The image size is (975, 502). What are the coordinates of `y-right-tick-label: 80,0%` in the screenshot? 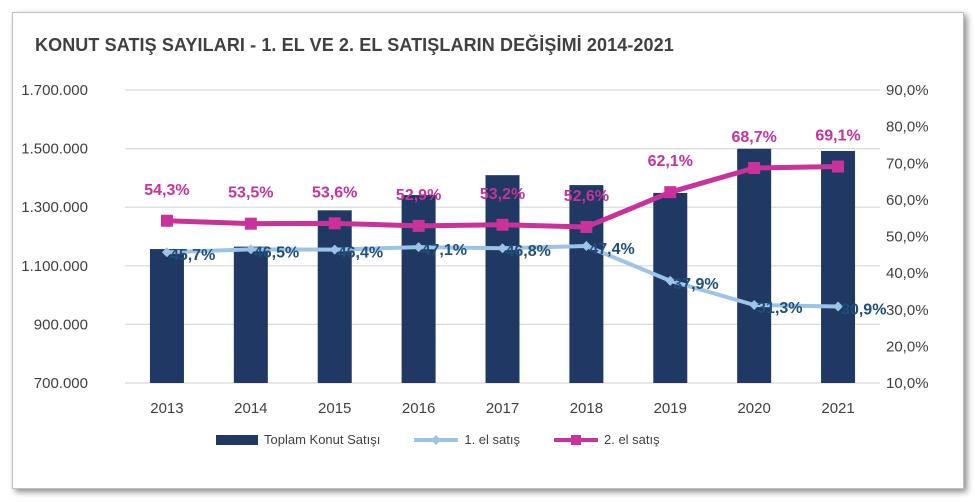 It's located at (907, 127).